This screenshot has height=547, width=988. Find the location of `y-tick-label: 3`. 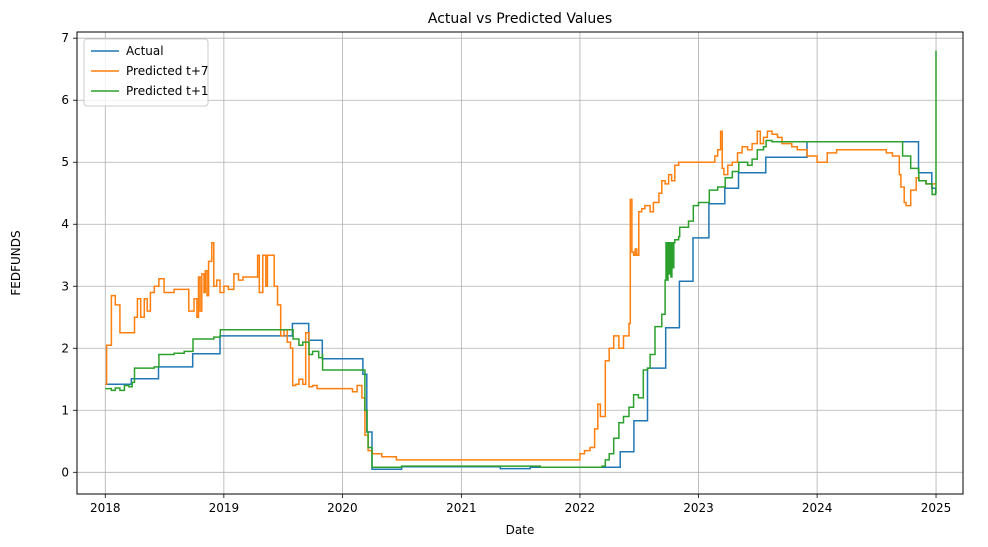

y-tick-label: 3 is located at coordinates (65, 286).